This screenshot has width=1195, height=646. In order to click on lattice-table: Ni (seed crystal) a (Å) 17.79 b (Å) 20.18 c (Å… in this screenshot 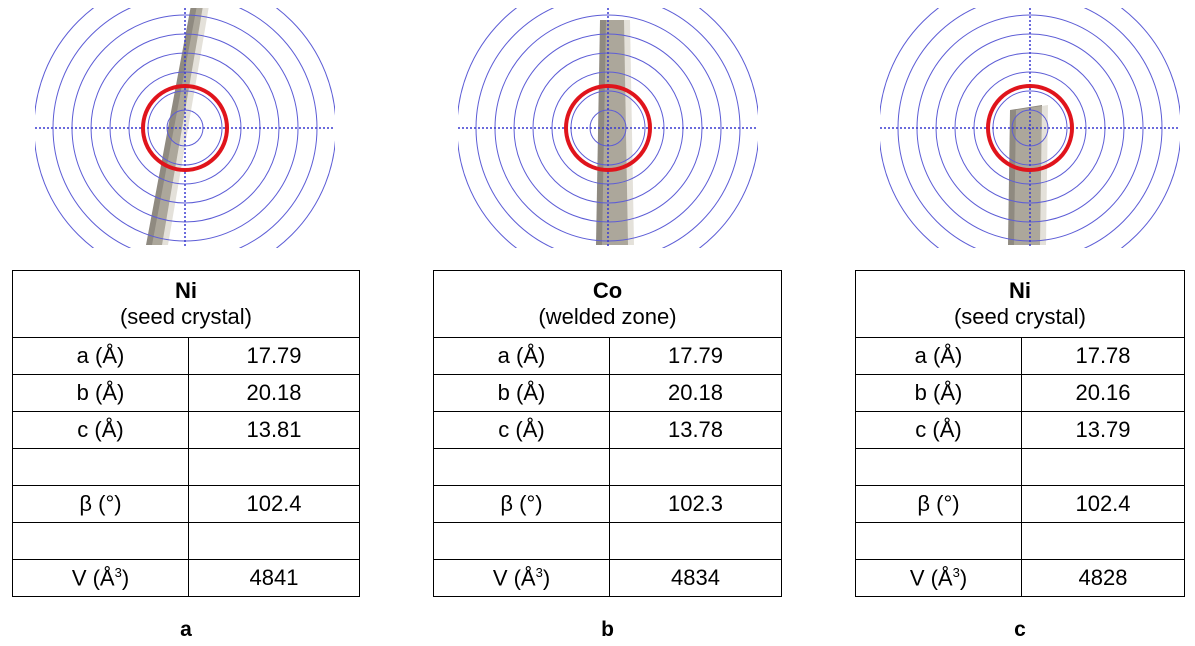, I will do `click(186, 433)`.